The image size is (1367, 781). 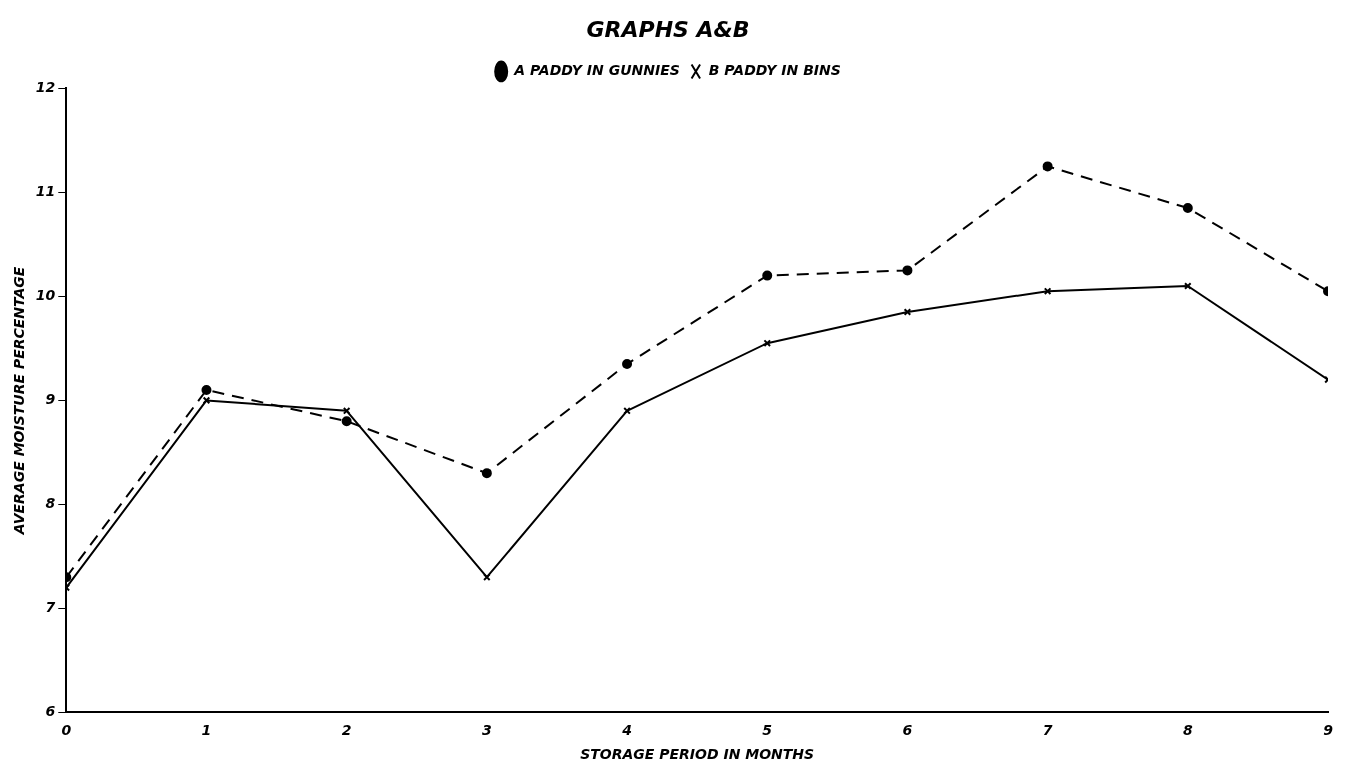 What do you see at coordinates (50, 607) in the screenshot?
I see `y-tick-label: 7` at bounding box center [50, 607].